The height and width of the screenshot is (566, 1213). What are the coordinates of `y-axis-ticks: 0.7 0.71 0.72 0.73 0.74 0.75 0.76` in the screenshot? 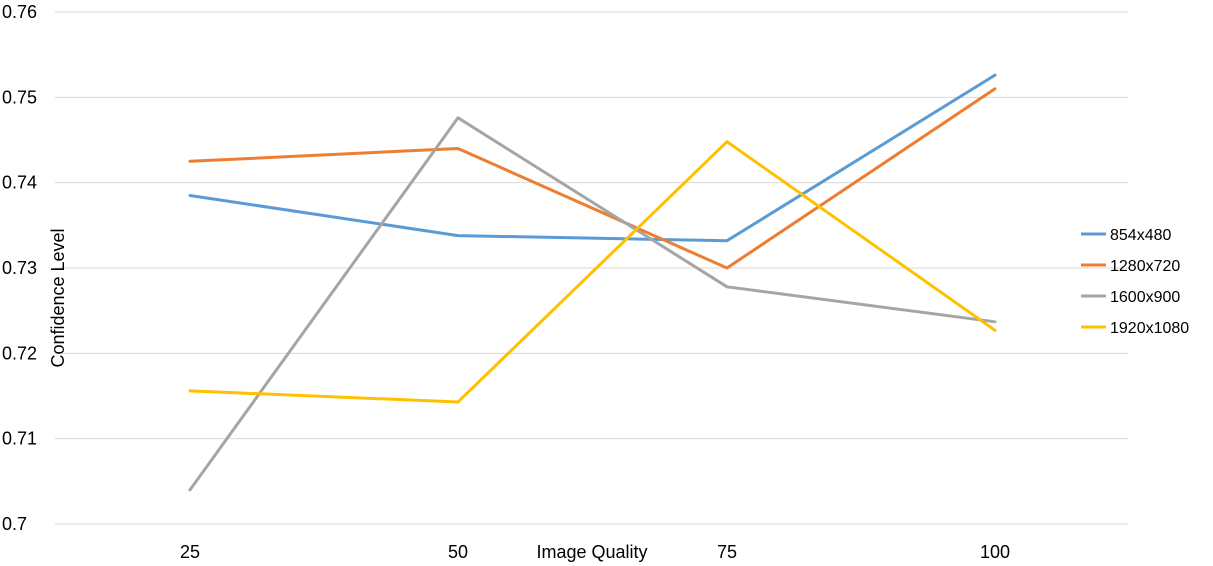 It's located at (19, 268).